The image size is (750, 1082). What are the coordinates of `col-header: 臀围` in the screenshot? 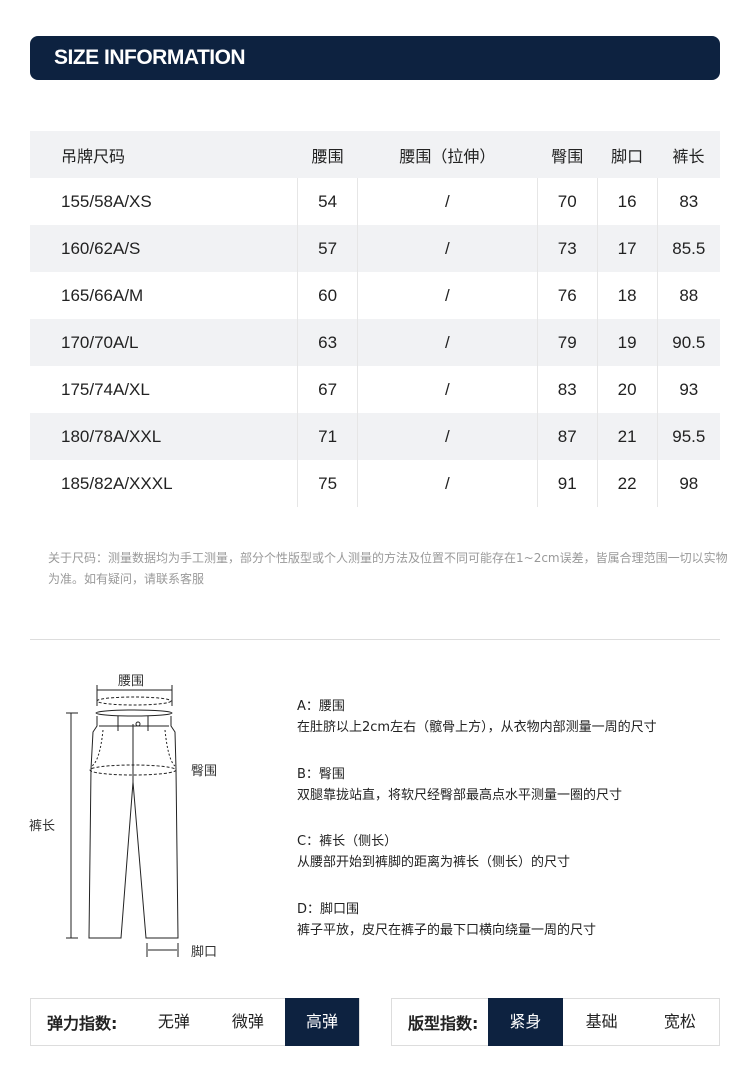 It's located at (567, 154).